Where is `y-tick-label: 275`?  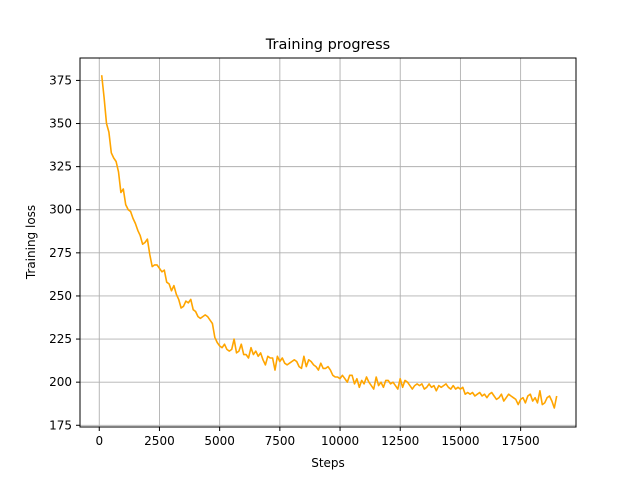
y-tick-label: 275 is located at coordinates (60, 253).